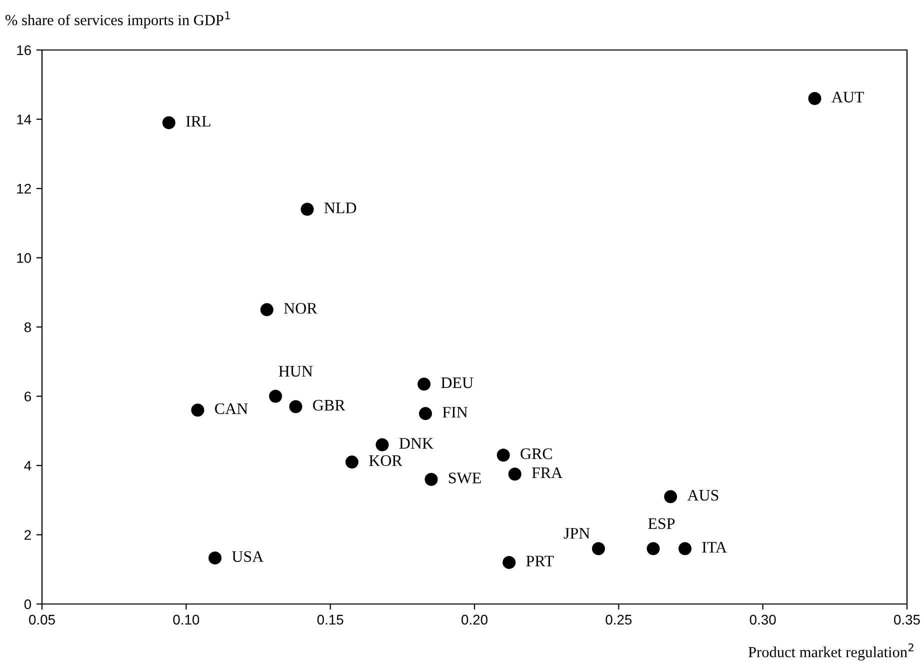 This screenshot has width=923, height=666. What do you see at coordinates (702, 495) in the screenshot?
I see `annotation: AUS` at bounding box center [702, 495].